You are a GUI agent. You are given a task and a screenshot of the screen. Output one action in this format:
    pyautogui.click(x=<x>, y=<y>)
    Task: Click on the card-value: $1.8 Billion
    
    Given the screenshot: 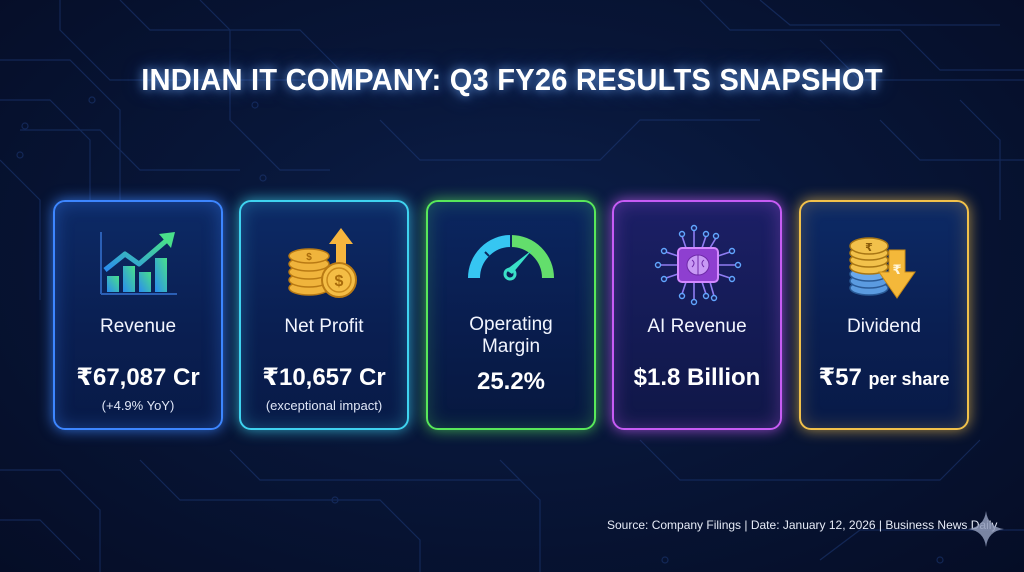 What is the action you would take?
    pyautogui.click(x=697, y=377)
    